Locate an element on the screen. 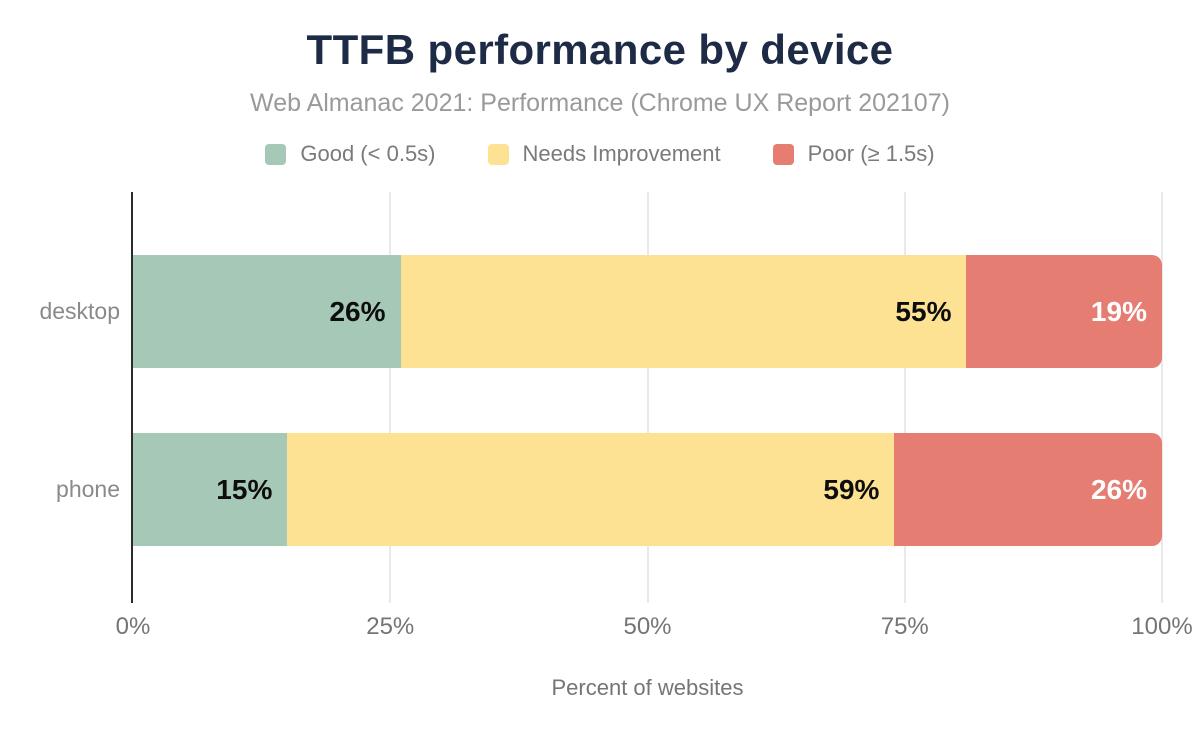 This screenshot has width=1200, height=742. x-axis-title: Percent of websites is located at coordinates (647, 687).